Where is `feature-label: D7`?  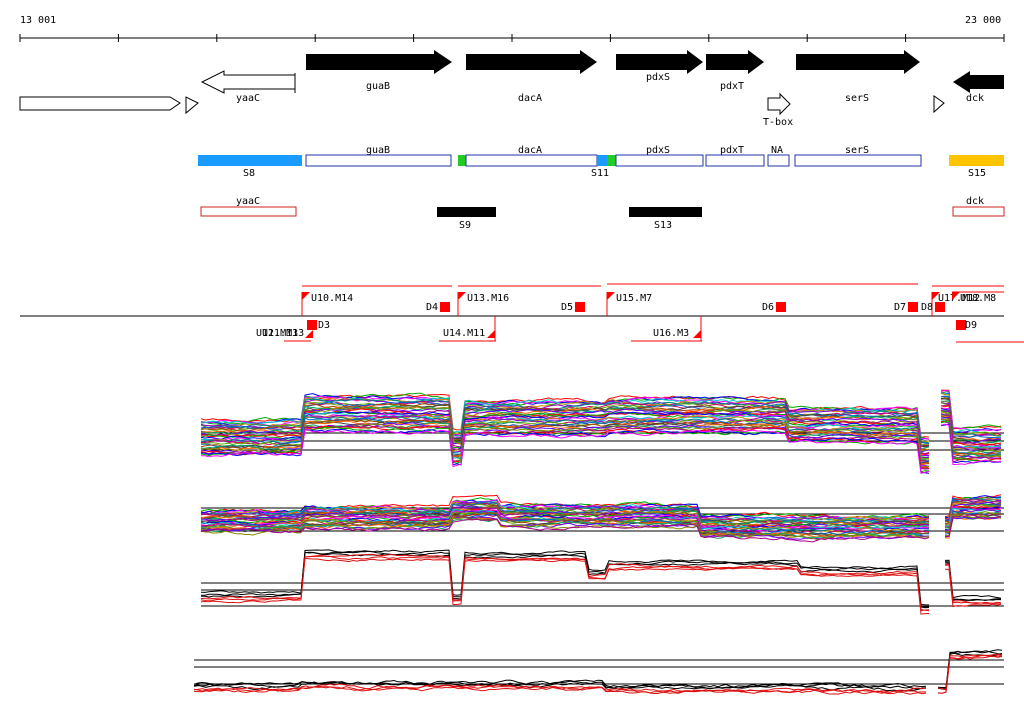 feature-label: D7 is located at coordinates (900, 307).